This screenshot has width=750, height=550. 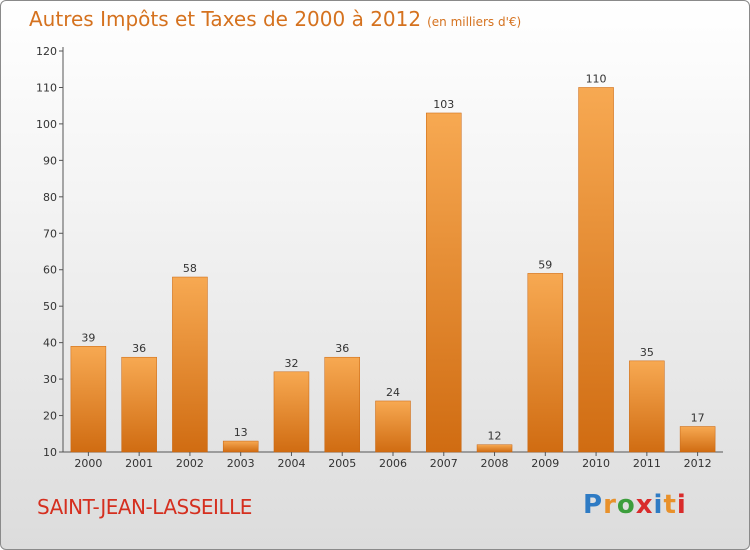 What do you see at coordinates (474, 22) in the screenshot?
I see `unit-note: (en milliers d'€)` at bounding box center [474, 22].